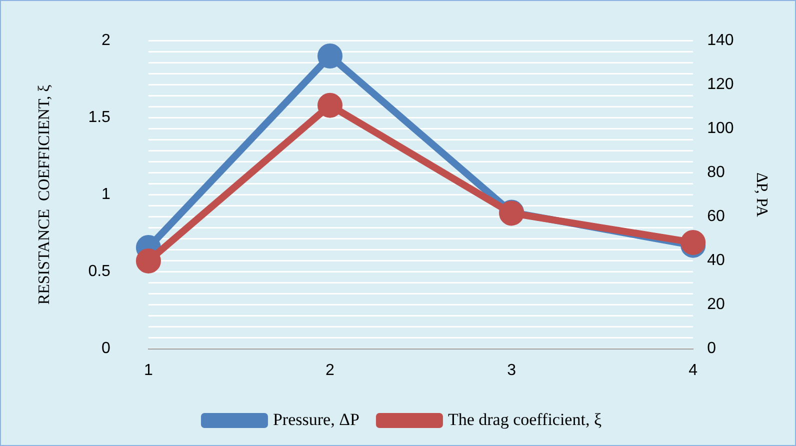 The height and width of the screenshot is (446, 796). I want to click on y-axis-title: RESISTANCE COEFFICIENT, ξ, so click(44, 194).